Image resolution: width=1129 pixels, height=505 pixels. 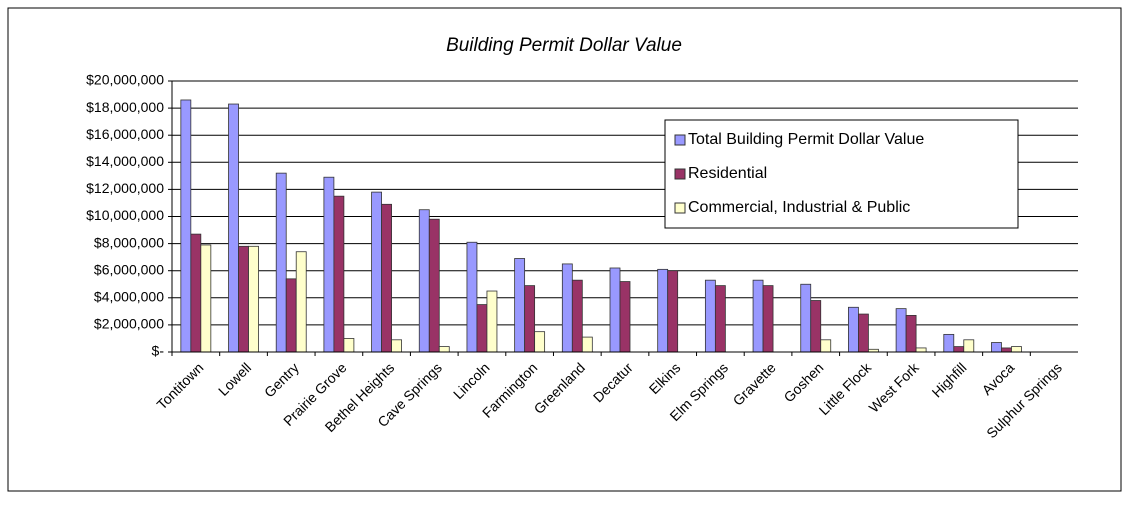 I want to click on chart-title: Building Permit Dollar Value, so click(x=564, y=45).